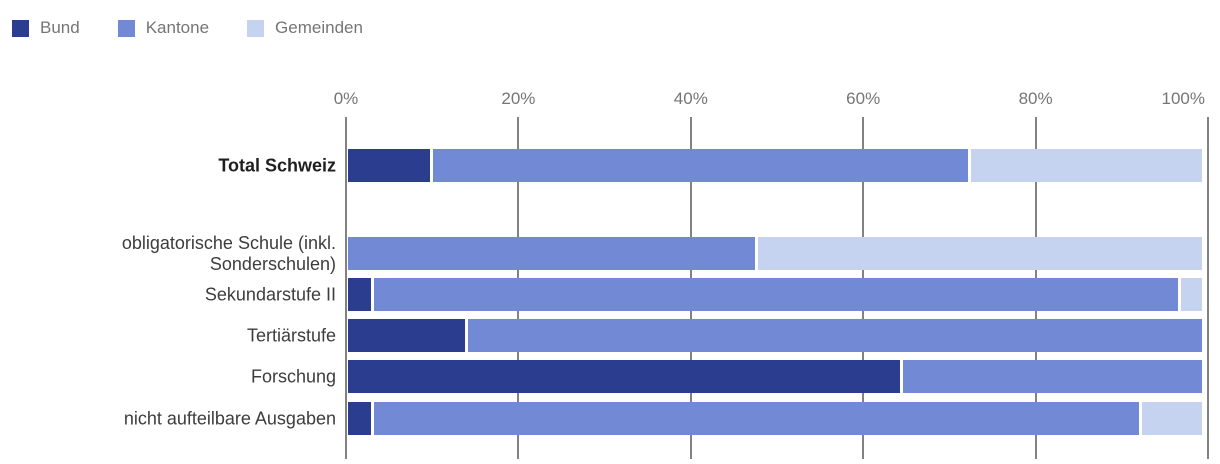 This screenshot has width=1220, height=464. I want to click on x-axis-tick-label: 20%, so click(518, 98).